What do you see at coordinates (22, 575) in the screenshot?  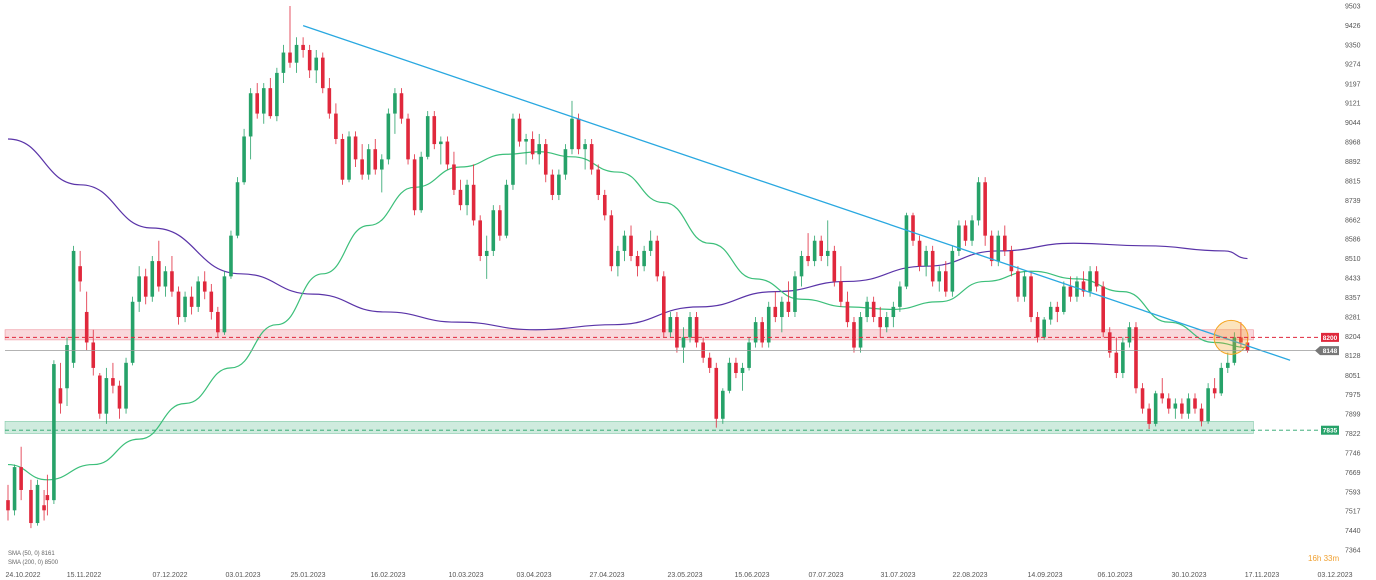 I see `x-tick-label: 24.10.2022` at bounding box center [22, 575].